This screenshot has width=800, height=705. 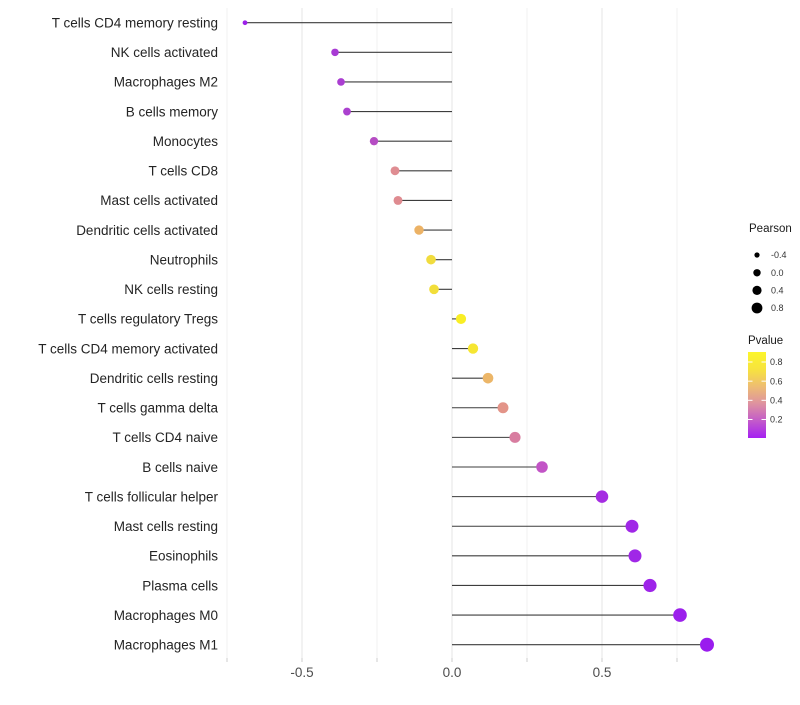 I want to click on x-axis-tick-label: -0.5, so click(x=301, y=672).